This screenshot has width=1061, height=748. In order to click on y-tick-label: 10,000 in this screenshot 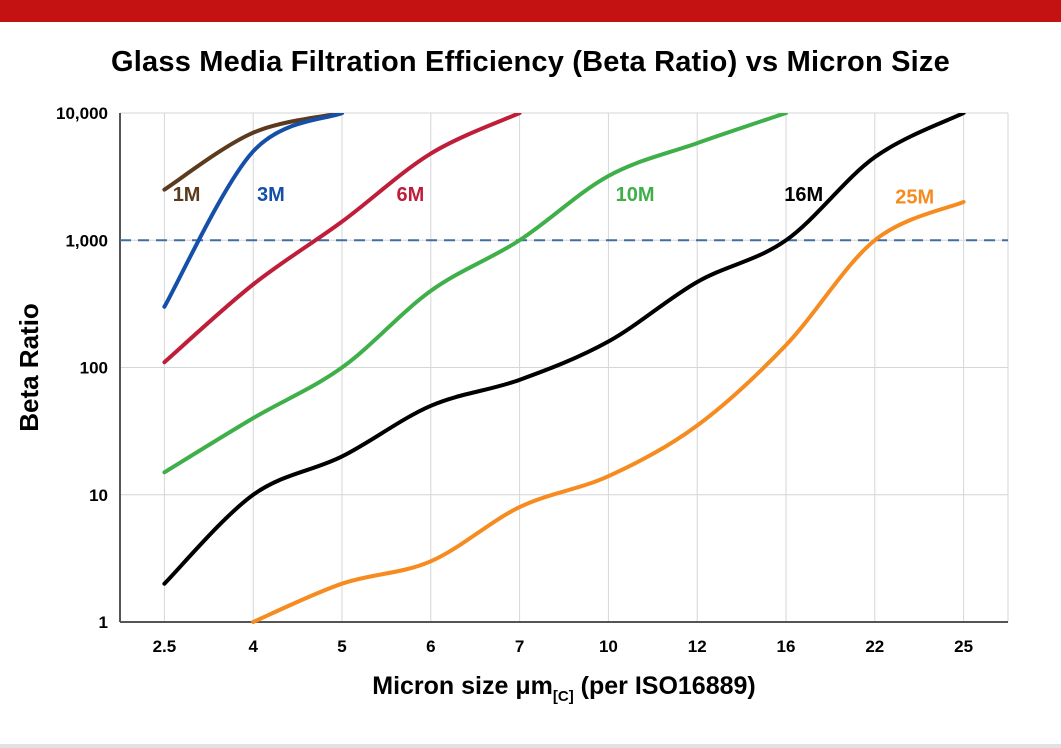, I will do `click(82, 113)`.